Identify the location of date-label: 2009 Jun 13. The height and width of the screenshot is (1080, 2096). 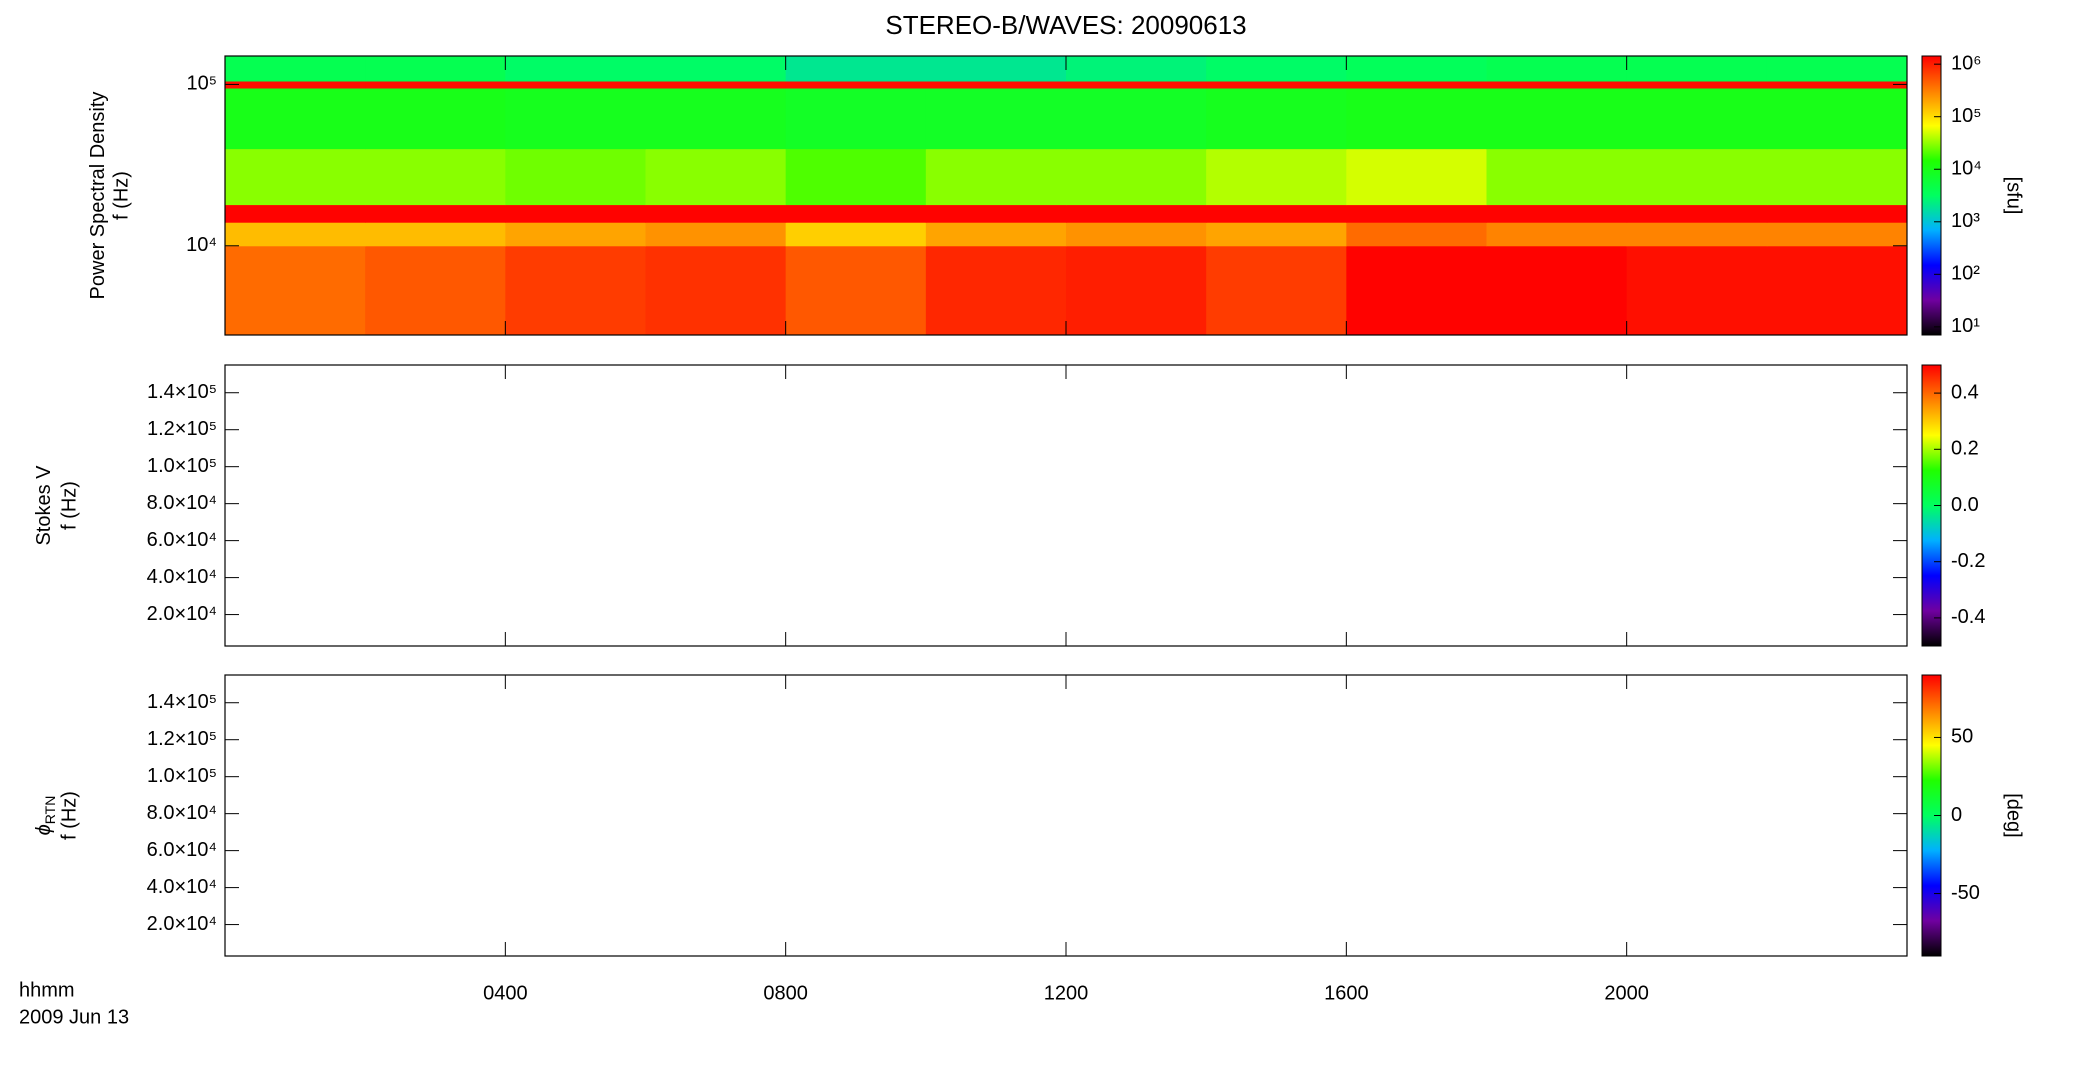
(74, 1017).